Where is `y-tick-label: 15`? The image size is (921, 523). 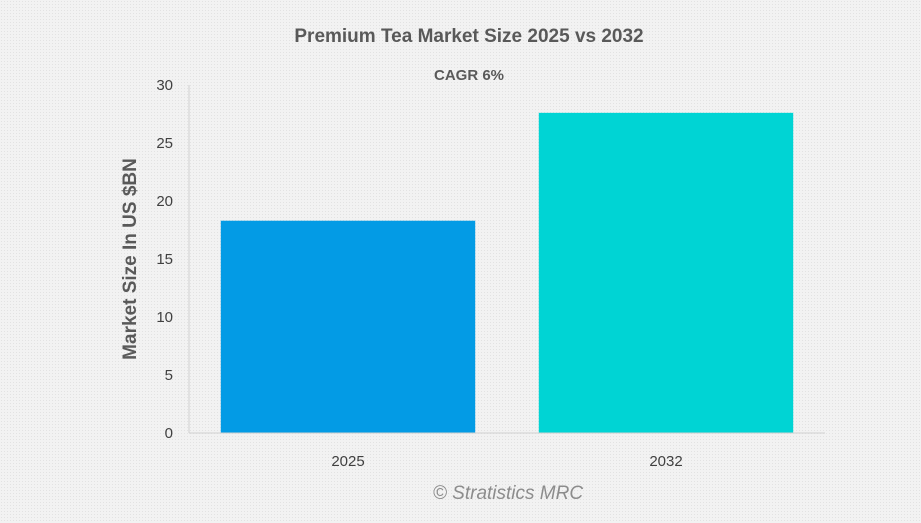 y-tick-label: 15 is located at coordinates (164, 259).